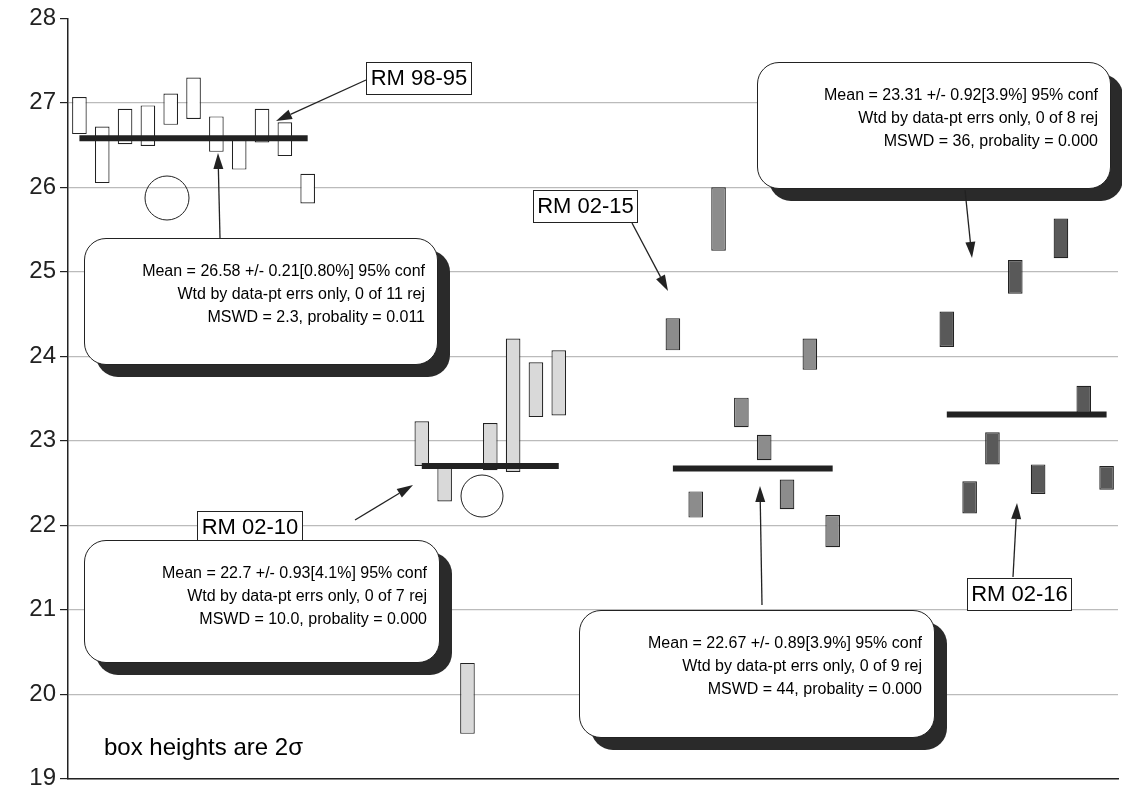  Describe the element at coordinates (42, 185) in the screenshot. I see `y-tick-label: 26` at that location.